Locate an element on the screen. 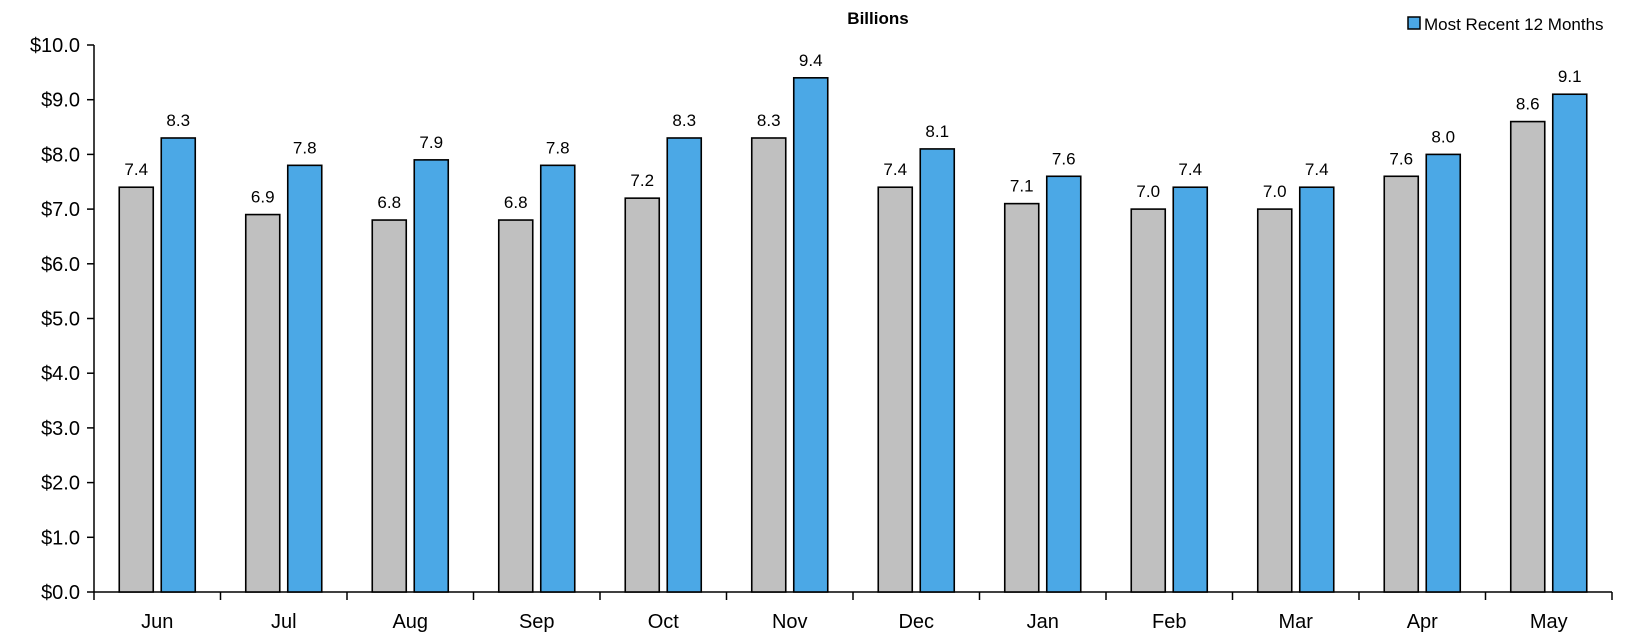 This screenshot has width=1649, height=633. y-tick-label: $0.0 is located at coordinates (60, 593).